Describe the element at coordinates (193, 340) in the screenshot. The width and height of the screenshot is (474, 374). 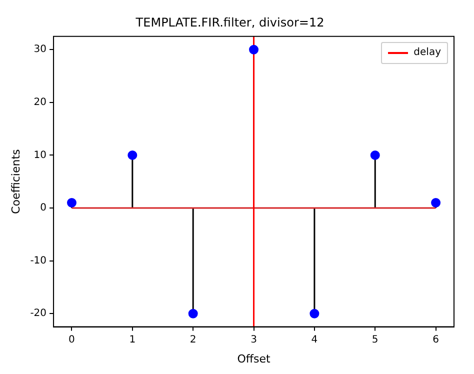
I see `x-tick-label: 2` at that location.